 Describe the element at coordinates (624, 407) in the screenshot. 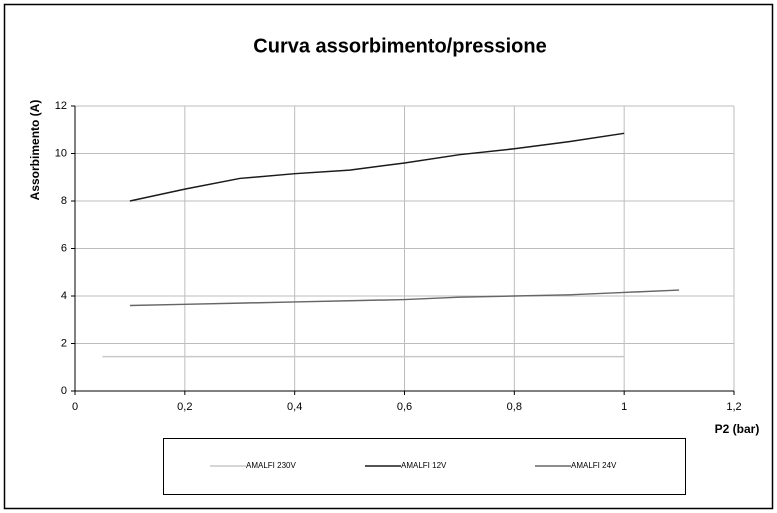

I see `x-tick-label: 1` at that location.